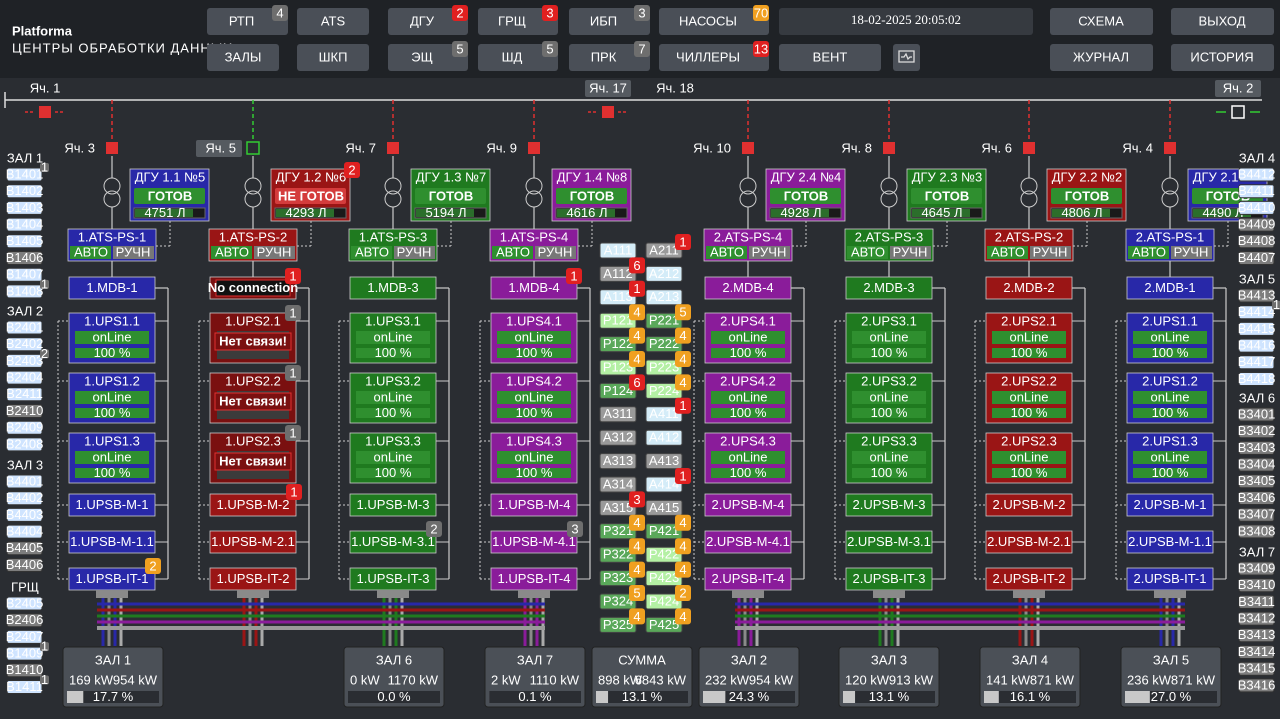  What do you see at coordinates (25, 157) in the screenshot?
I see `group-title: ЗАЛ 1` at bounding box center [25, 157].